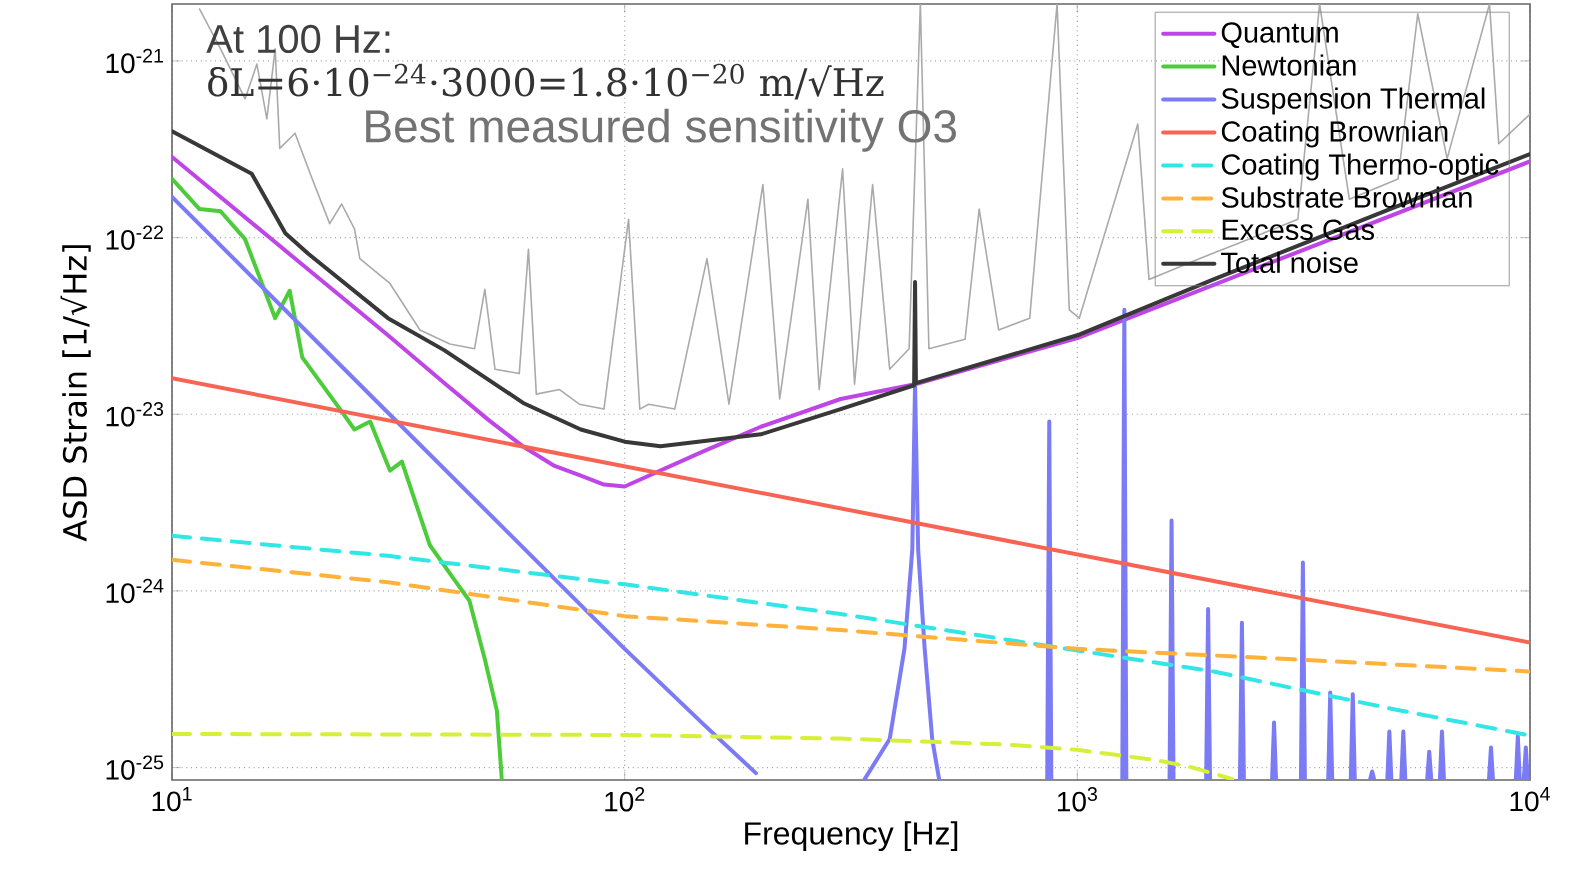 This screenshot has width=1576, height=884. Describe the element at coordinates (546, 81) in the screenshot. I see `annotation: δL=6·10$^{−24}$·3000=1.8·10$^{−20}$ m/√Hz` at that location.